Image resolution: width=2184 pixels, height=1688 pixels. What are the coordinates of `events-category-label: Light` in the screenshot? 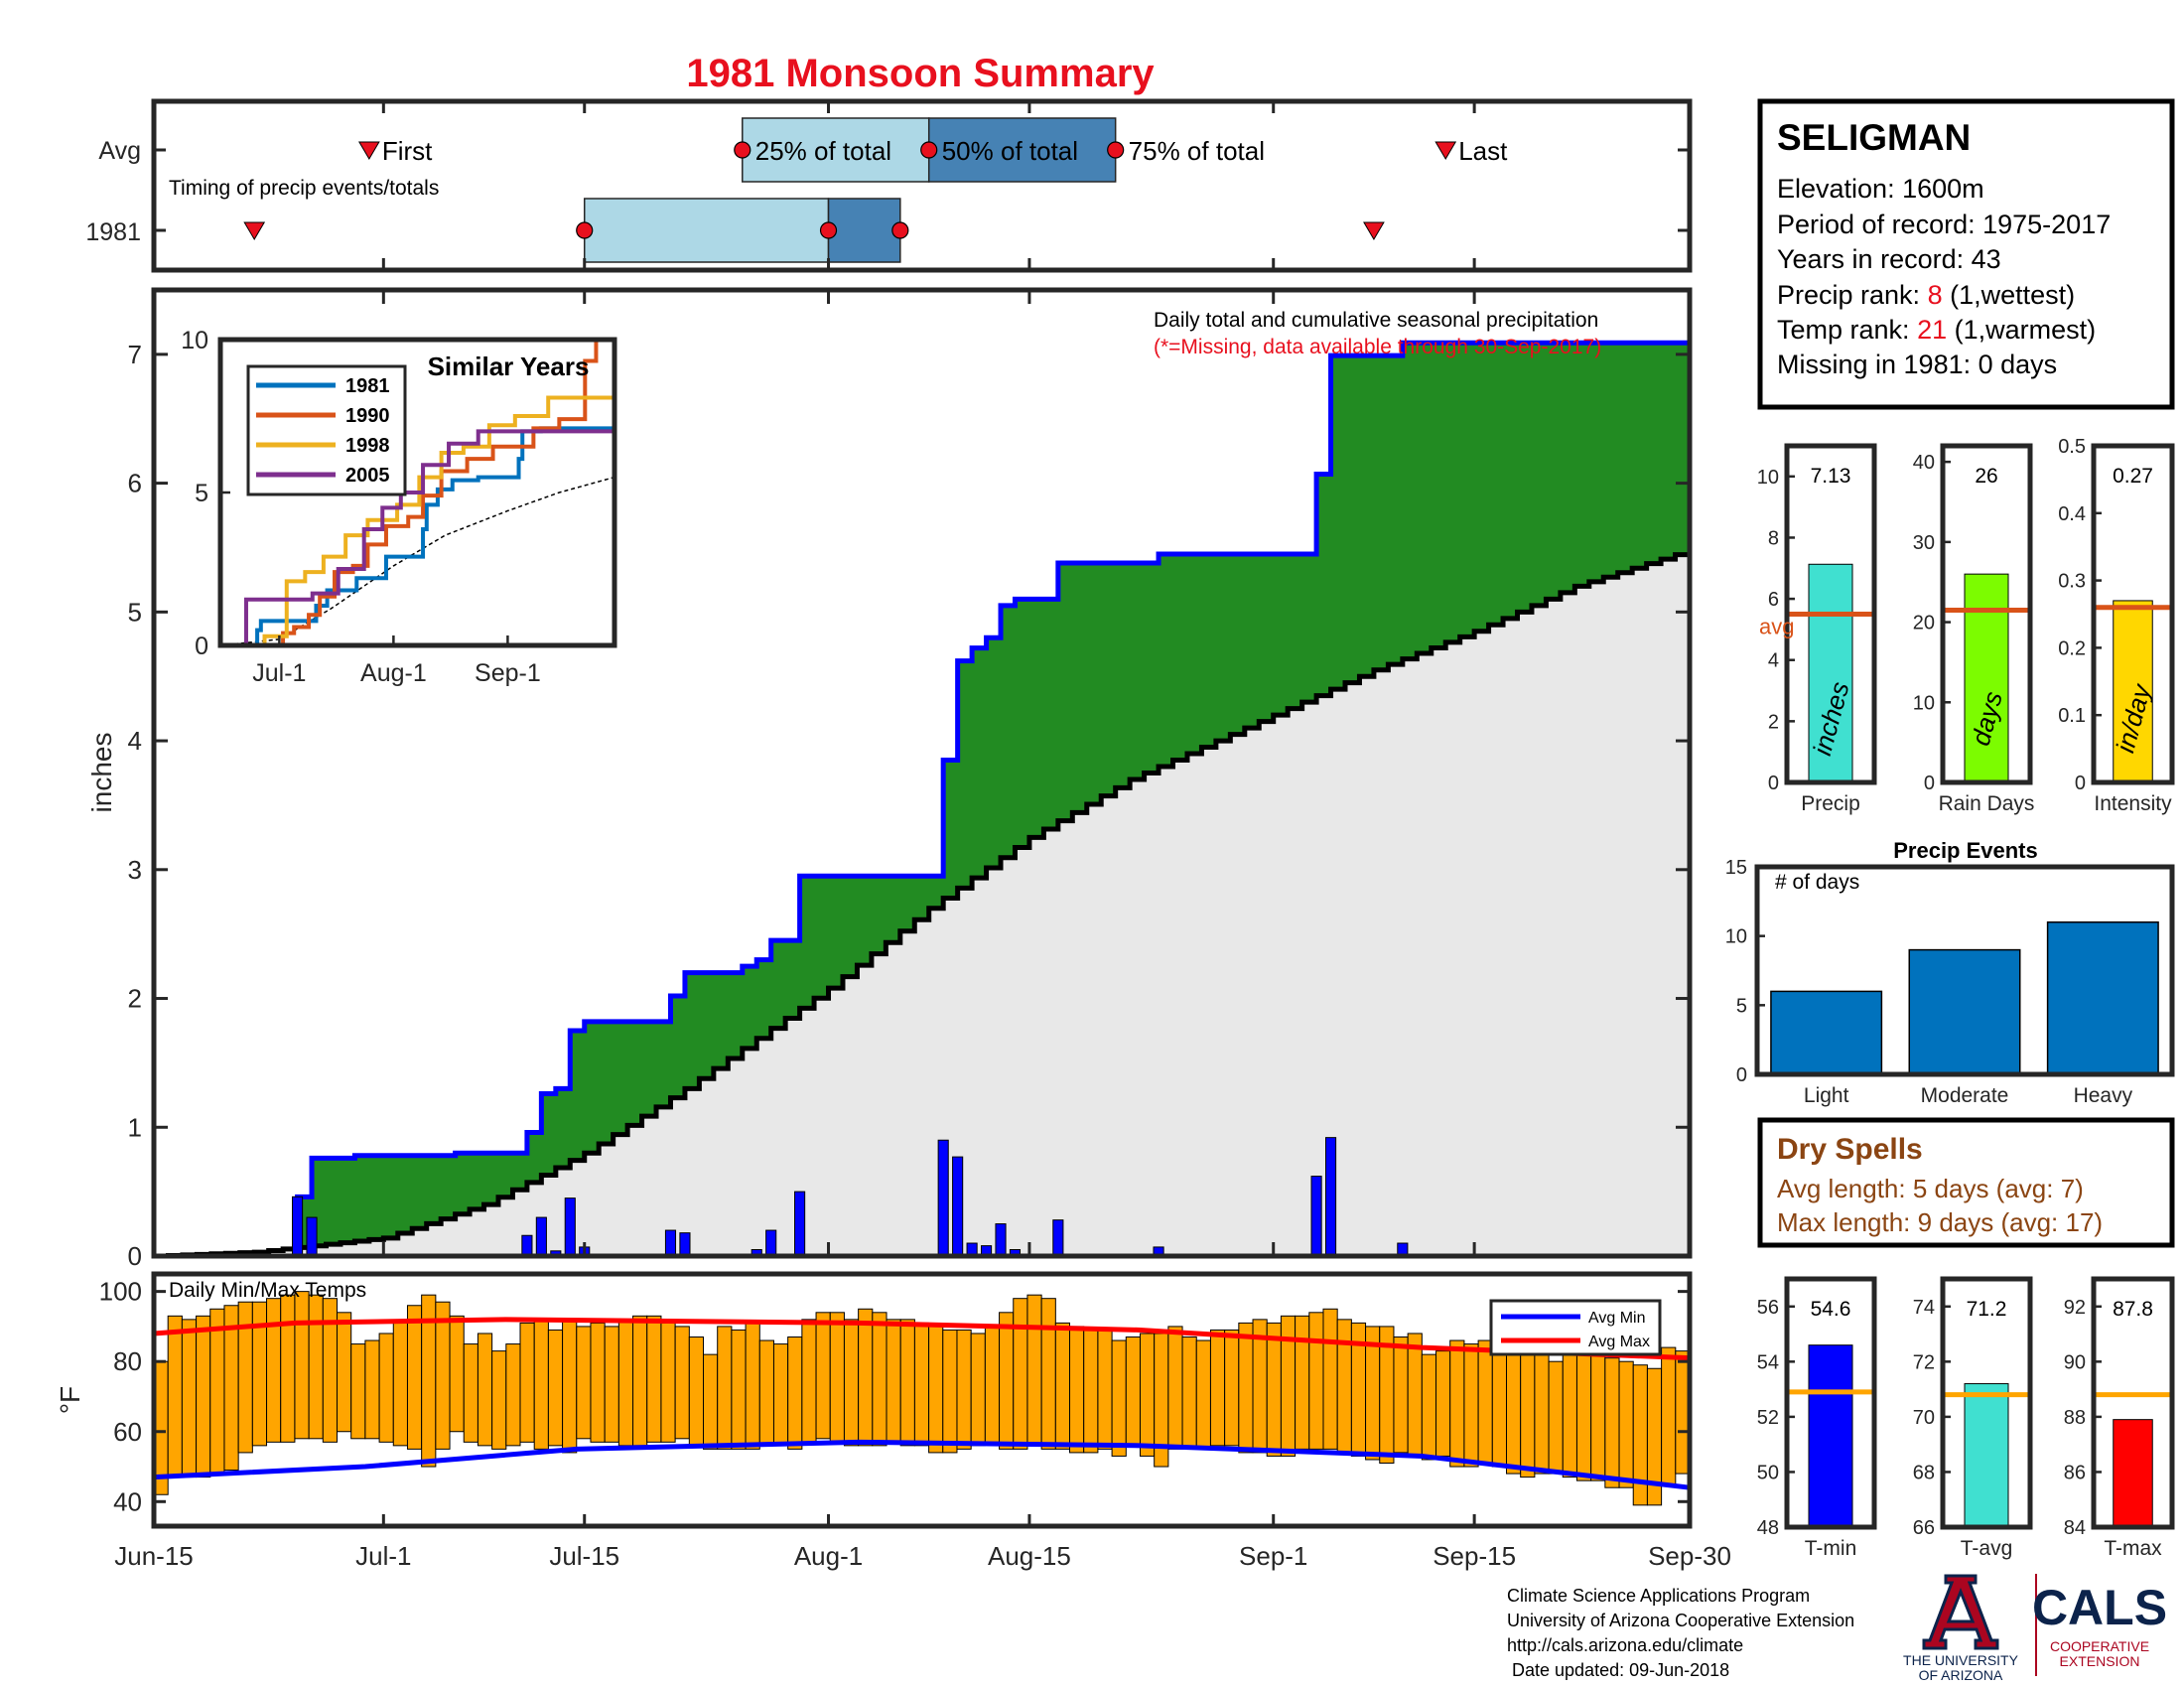 It's located at (1826, 1095).